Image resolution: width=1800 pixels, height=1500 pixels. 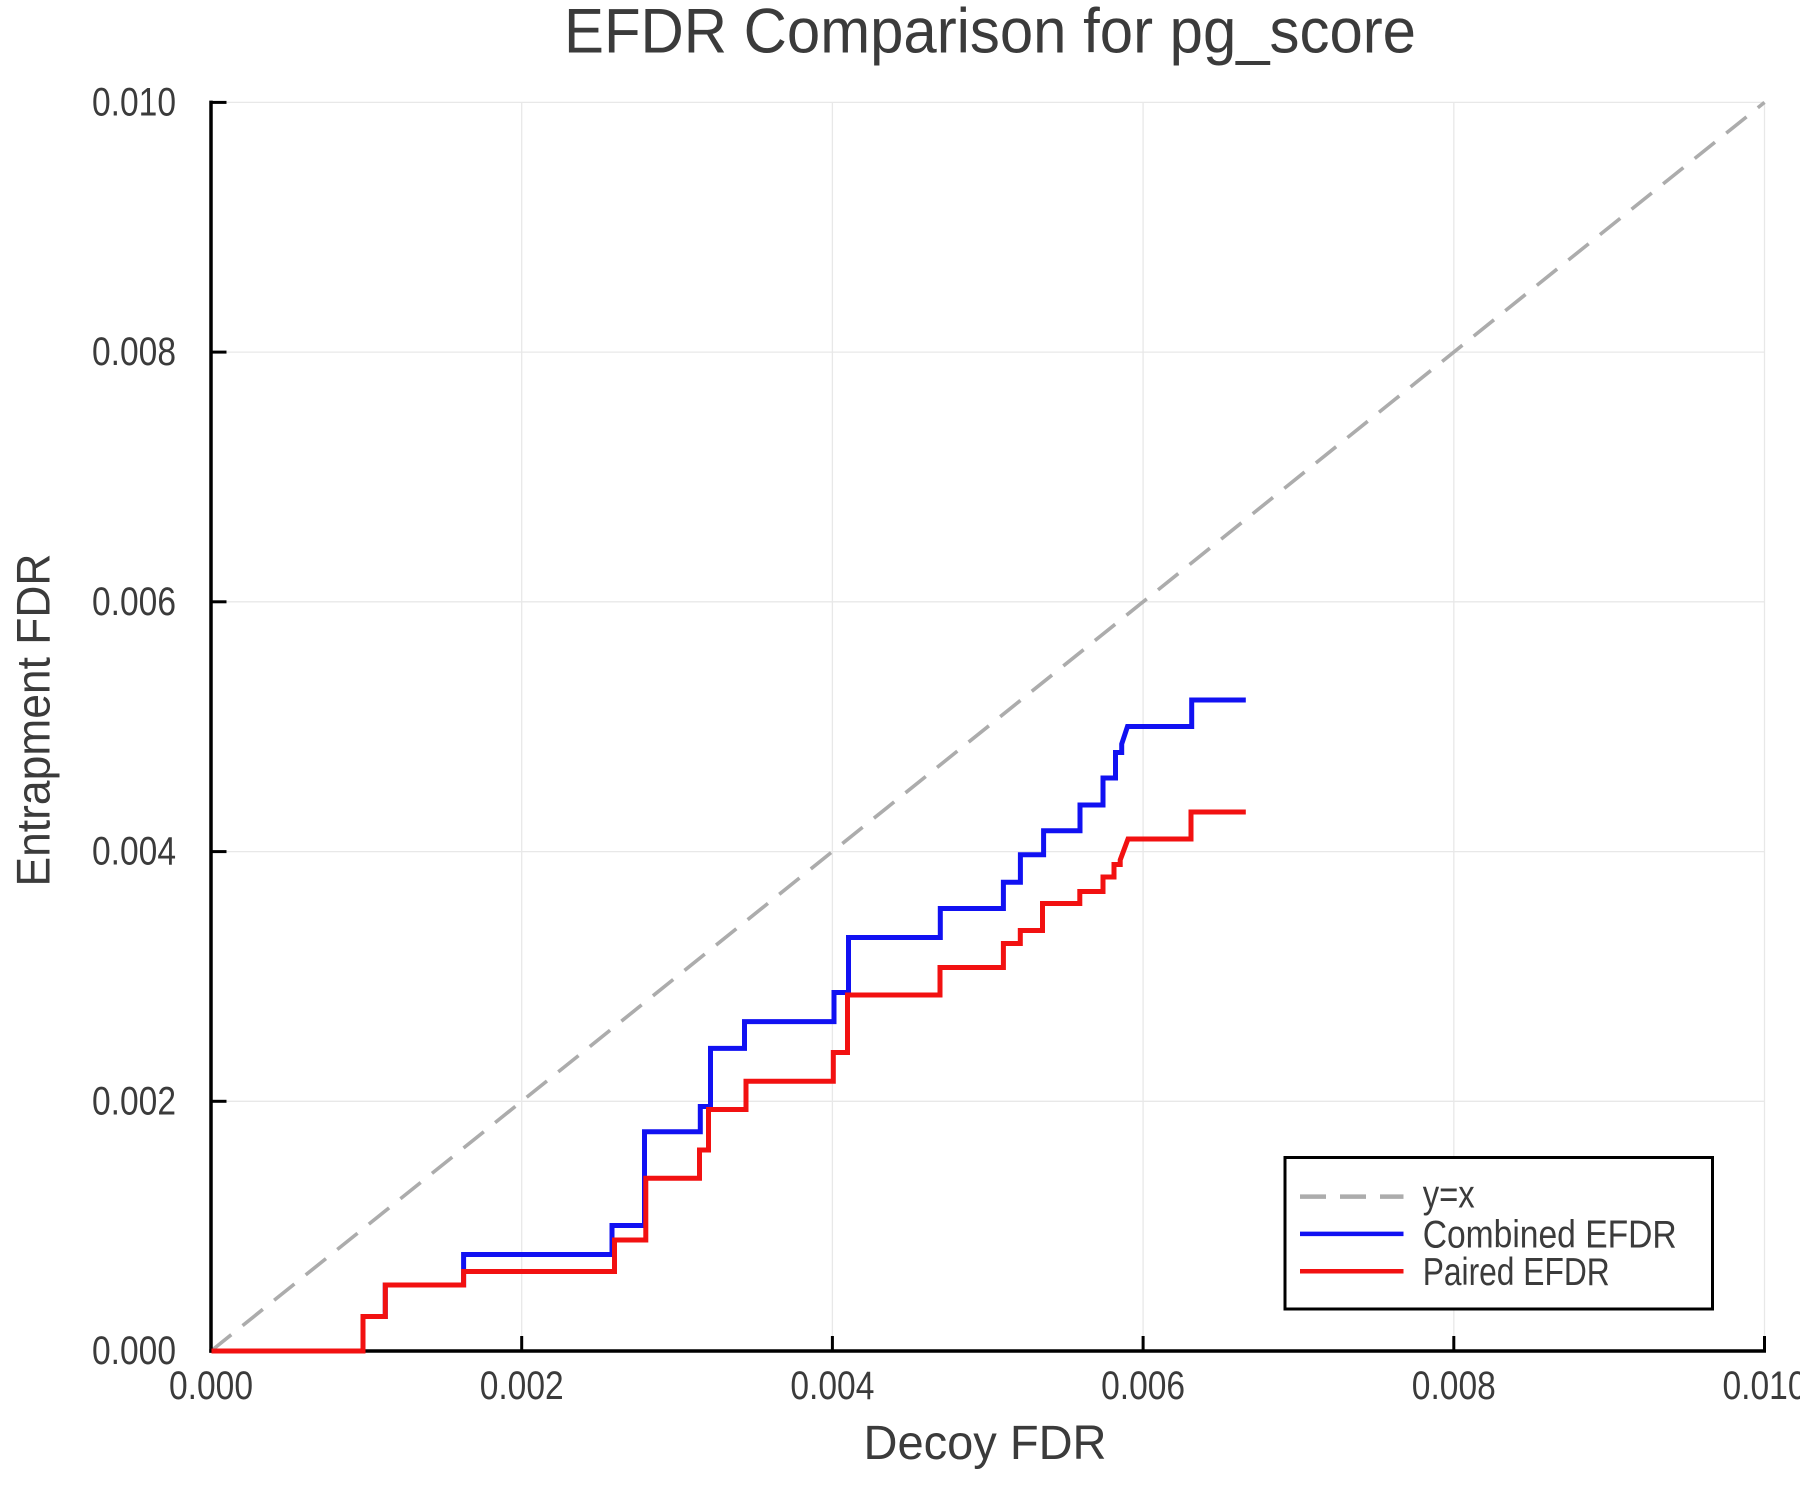 What do you see at coordinates (1516, 1272) in the screenshot?
I see `svg-text: Paired EFDR` at bounding box center [1516, 1272].